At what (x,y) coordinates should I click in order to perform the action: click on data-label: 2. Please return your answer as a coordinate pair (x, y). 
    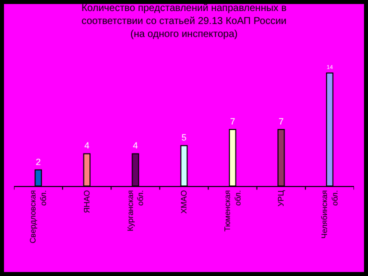
    Looking at the image, I should click on (38, 161).